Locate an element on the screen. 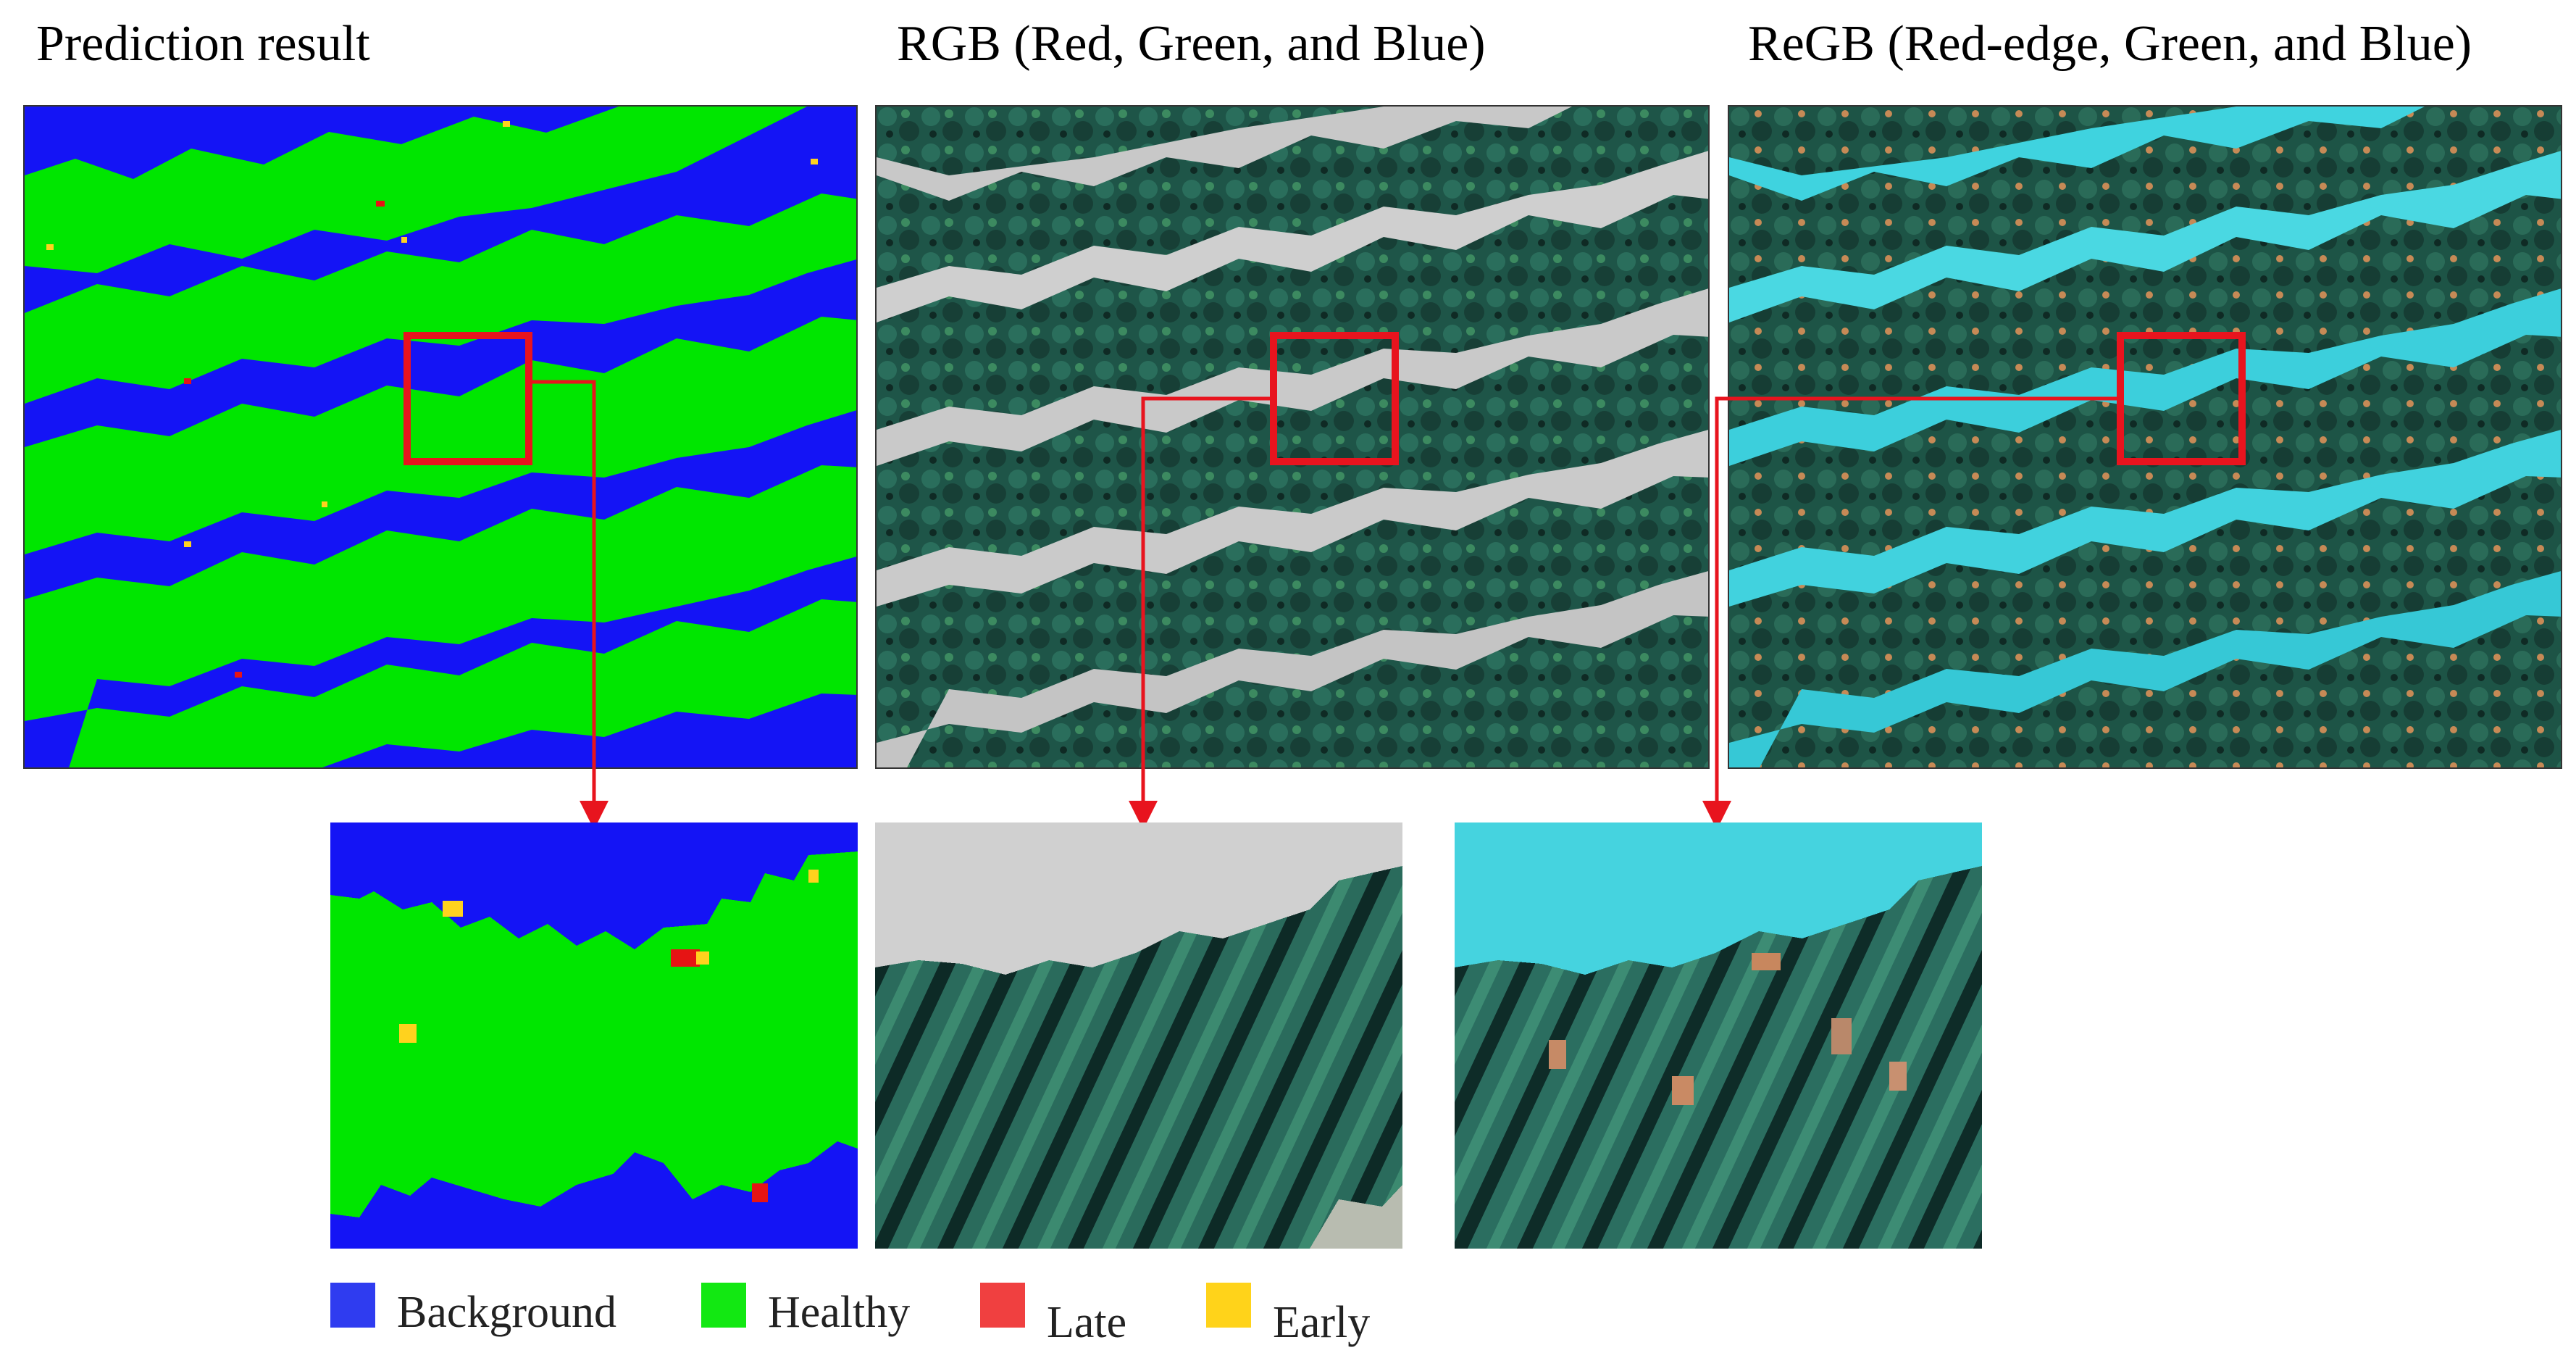 Image resolution: width=2576 pixels, height=1366 pixels. rgb-zoom-panel is located at coordinates (1138, 1035).